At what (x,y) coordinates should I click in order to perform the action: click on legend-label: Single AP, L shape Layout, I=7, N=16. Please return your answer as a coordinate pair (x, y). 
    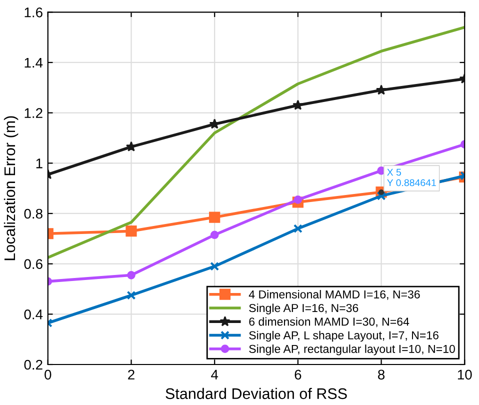
    Looking at the image, I should click on (343, 336).